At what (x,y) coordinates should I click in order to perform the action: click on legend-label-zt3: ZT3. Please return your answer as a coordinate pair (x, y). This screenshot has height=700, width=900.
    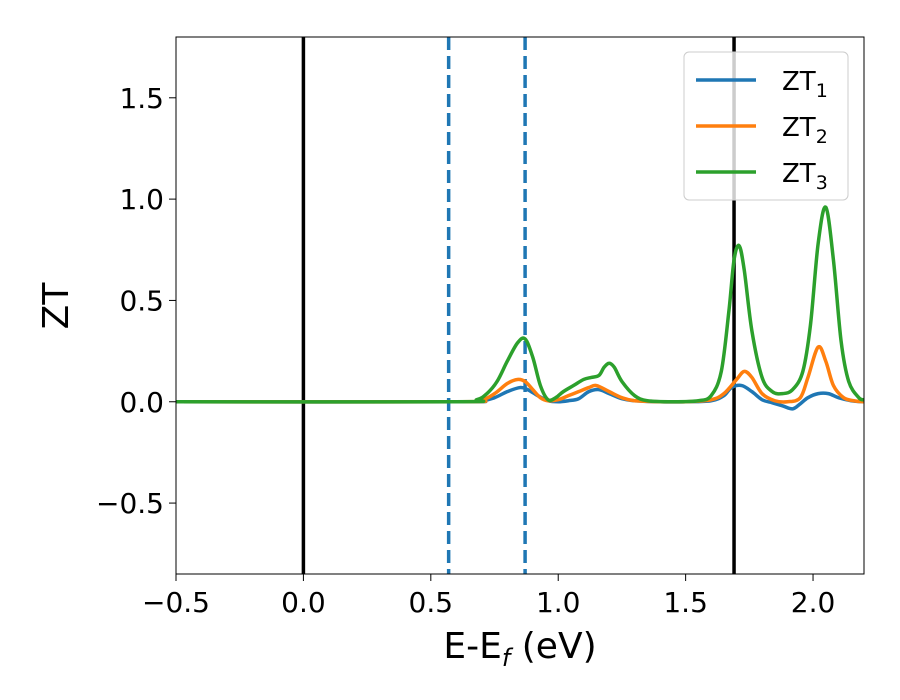
    Looking at the image, I should click on (805, 176).